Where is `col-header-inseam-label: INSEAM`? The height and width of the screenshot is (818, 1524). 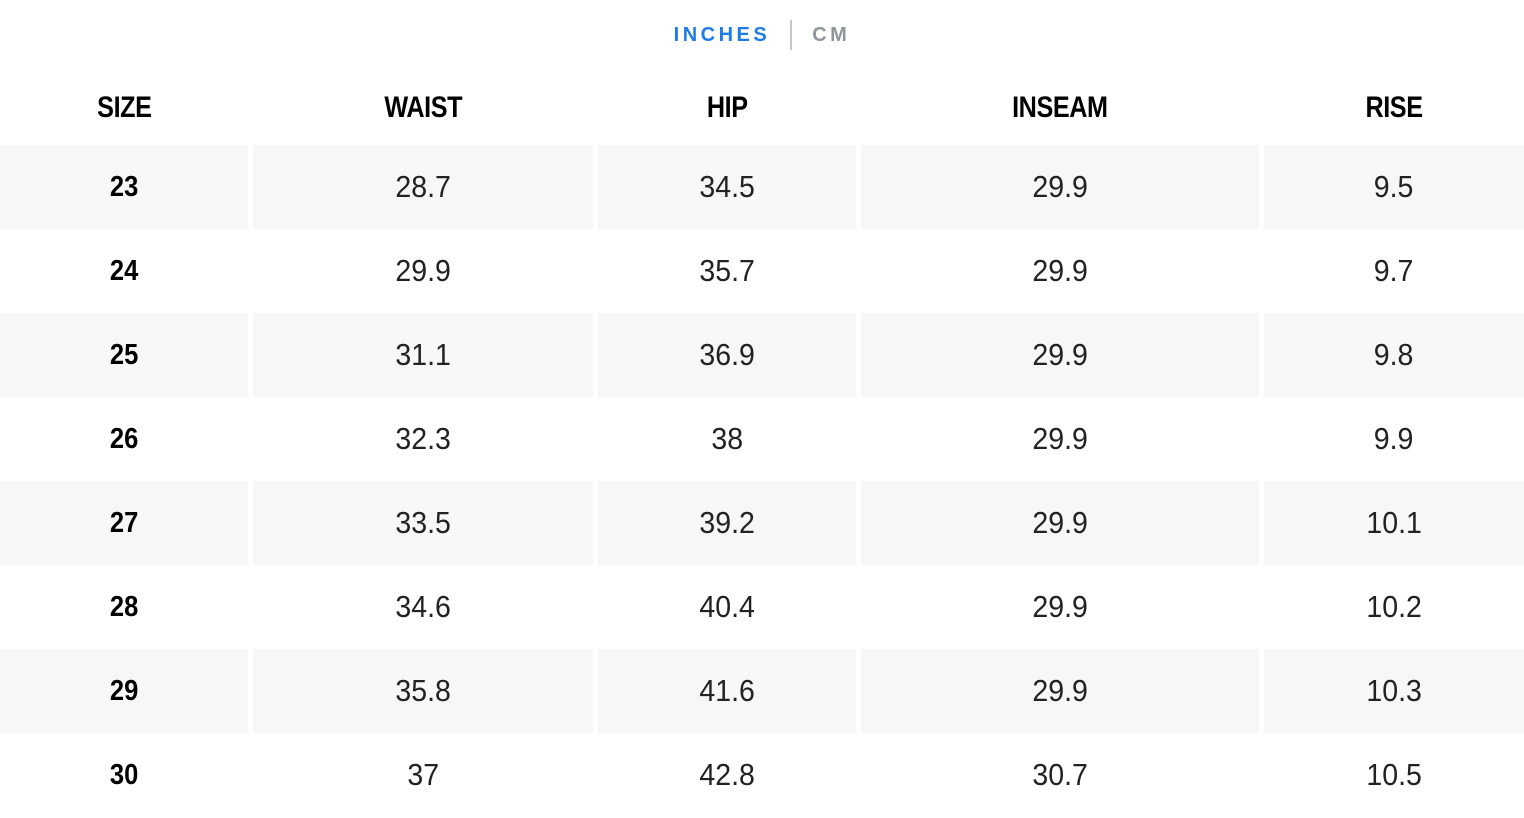
col-header-inseam-label: INSEAM is located at coordinates (1060, 107).